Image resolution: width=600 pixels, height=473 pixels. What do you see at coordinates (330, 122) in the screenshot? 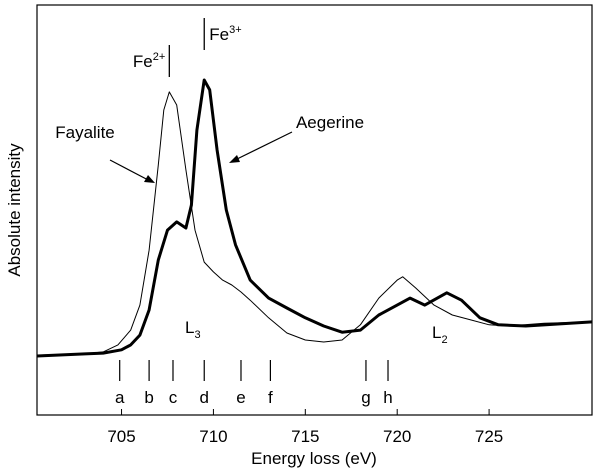
I see `series-label: Aegerine` at bounding box center [330, 122].